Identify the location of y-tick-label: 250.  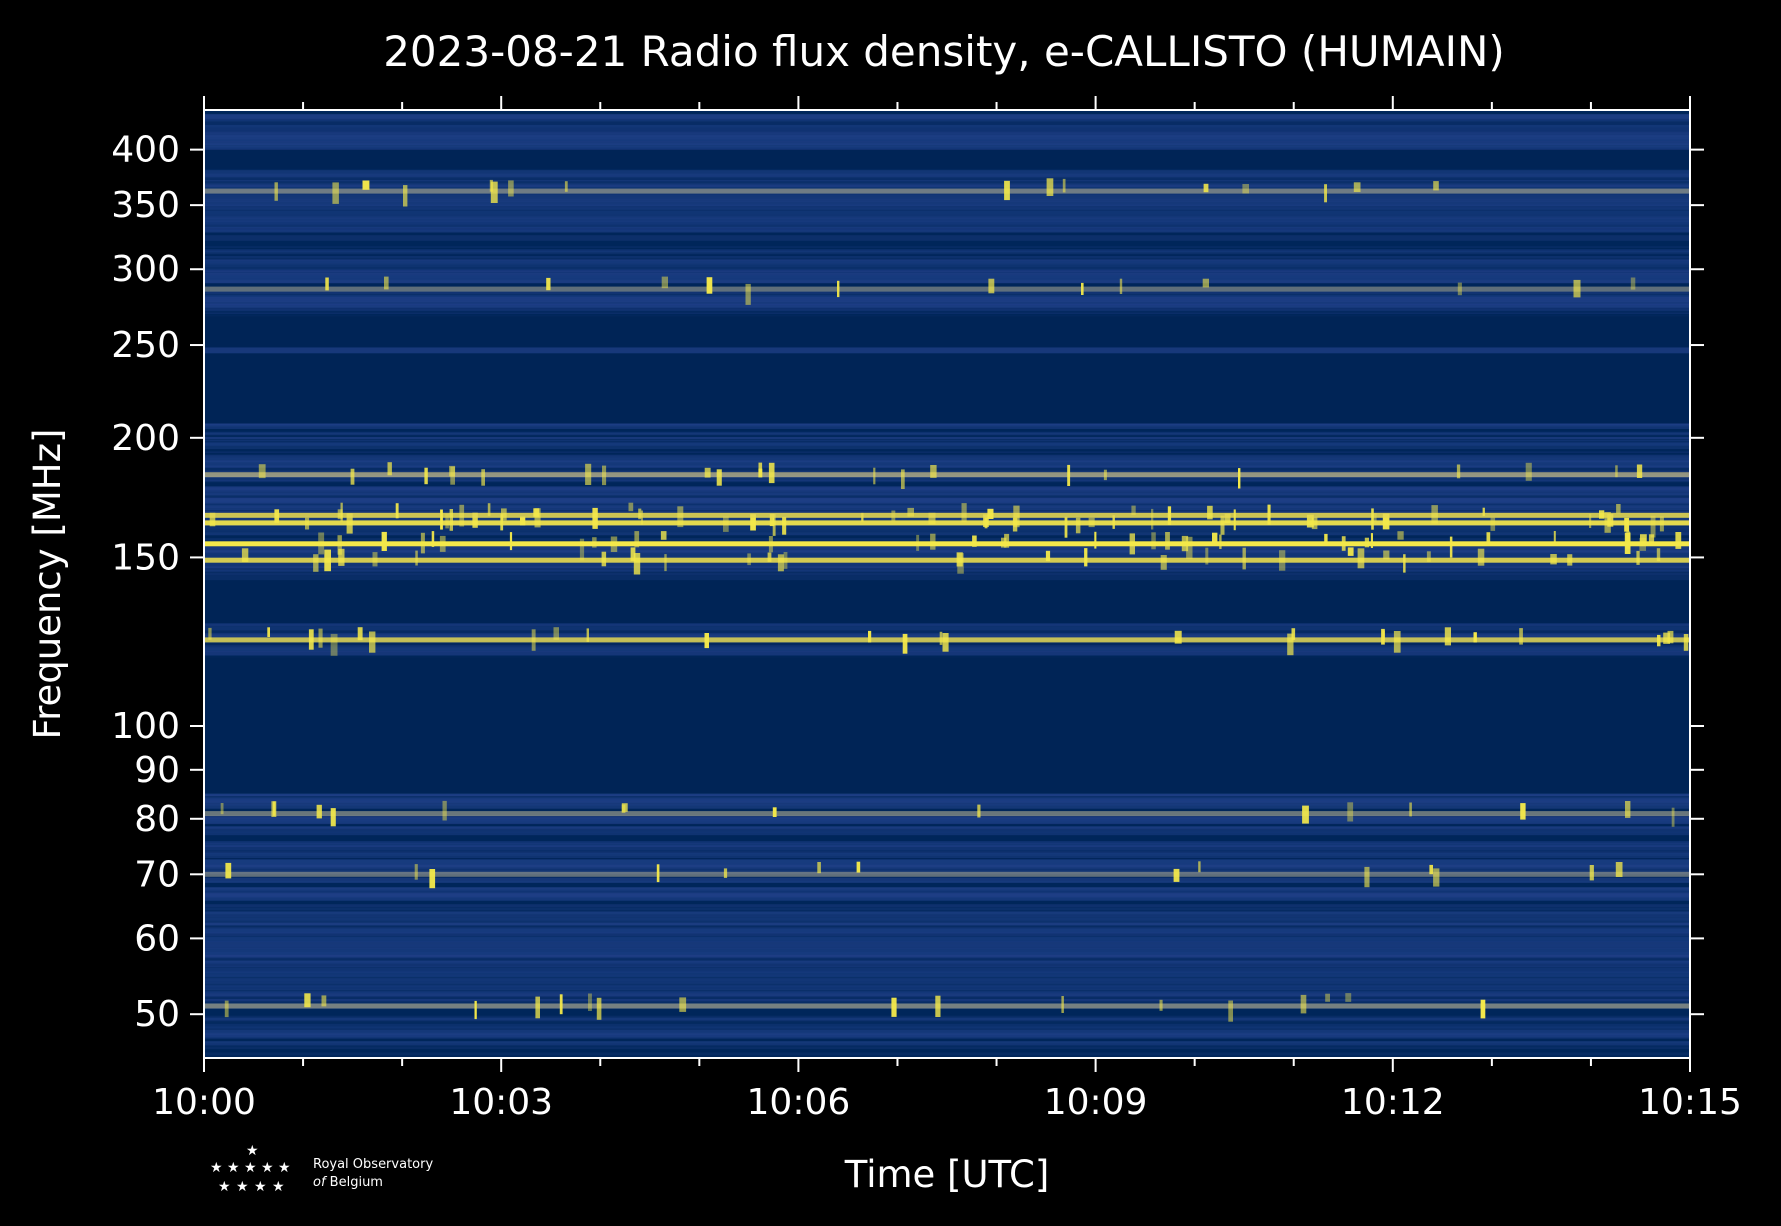
(145, 345).